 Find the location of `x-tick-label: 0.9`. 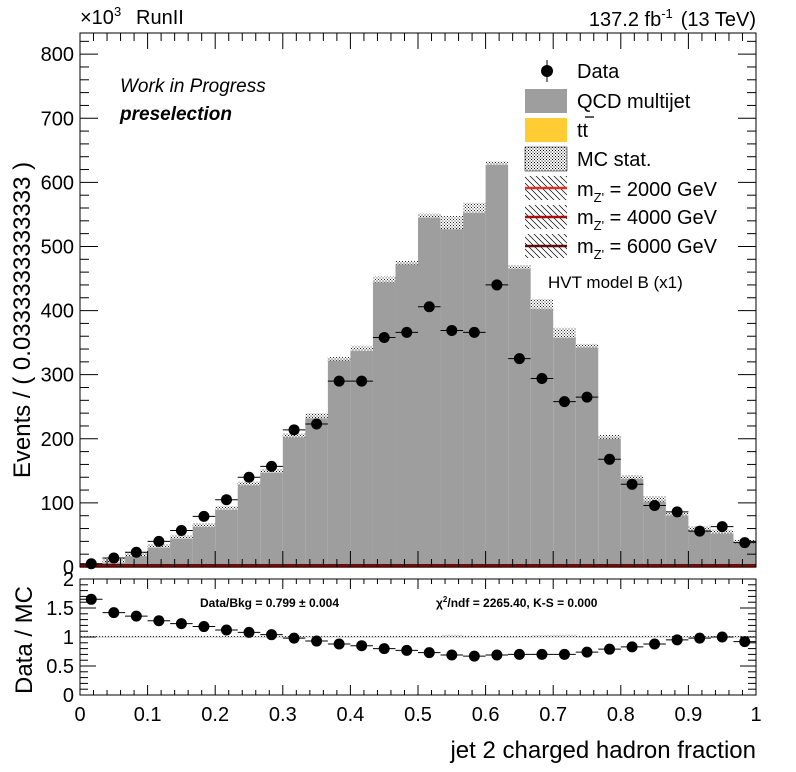

x-tick-label: 0.9 is located at coordinates (688, 715).